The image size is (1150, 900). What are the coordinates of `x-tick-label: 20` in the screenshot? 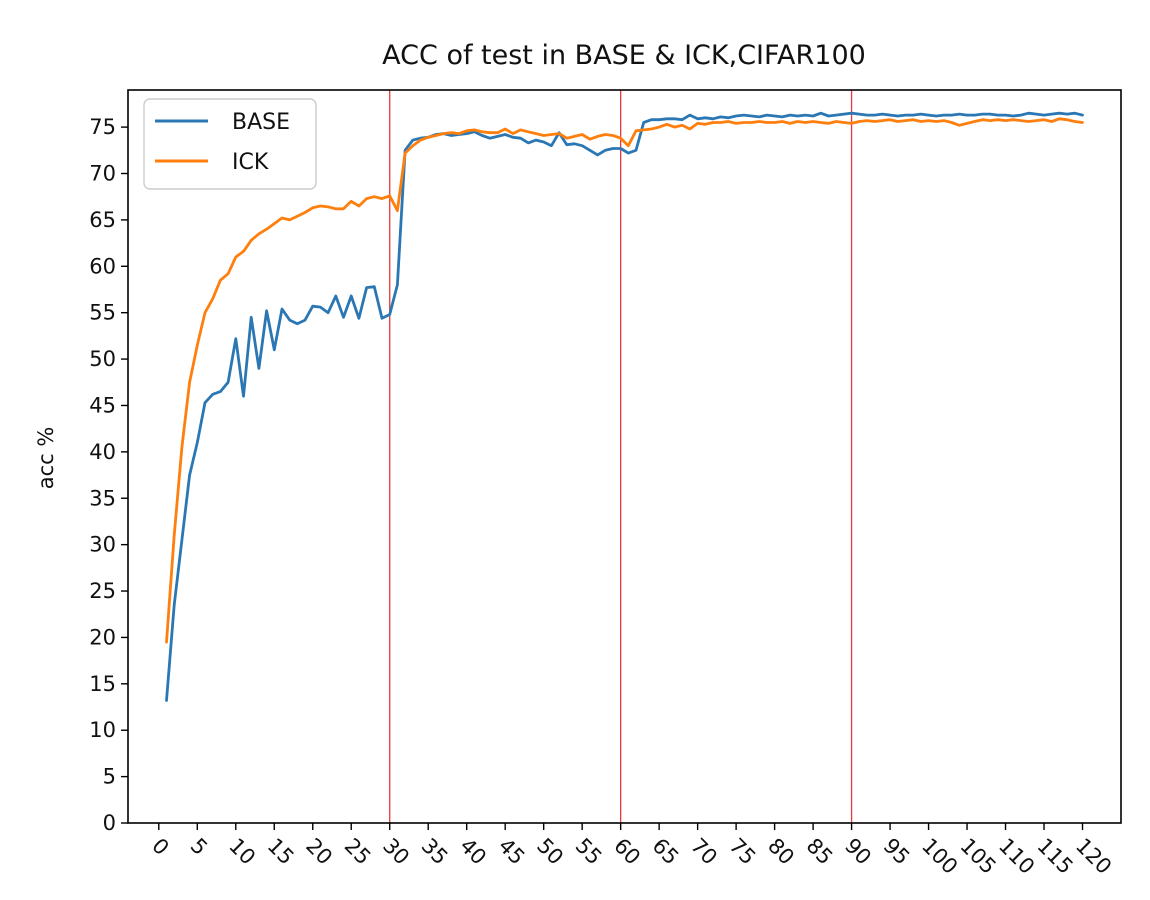 It's located at (319, 852).